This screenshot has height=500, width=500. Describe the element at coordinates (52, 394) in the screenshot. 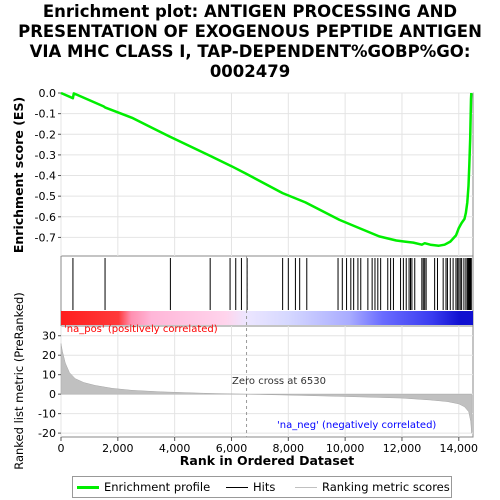

I see `ranking-y-tick-label: 0` at that location.